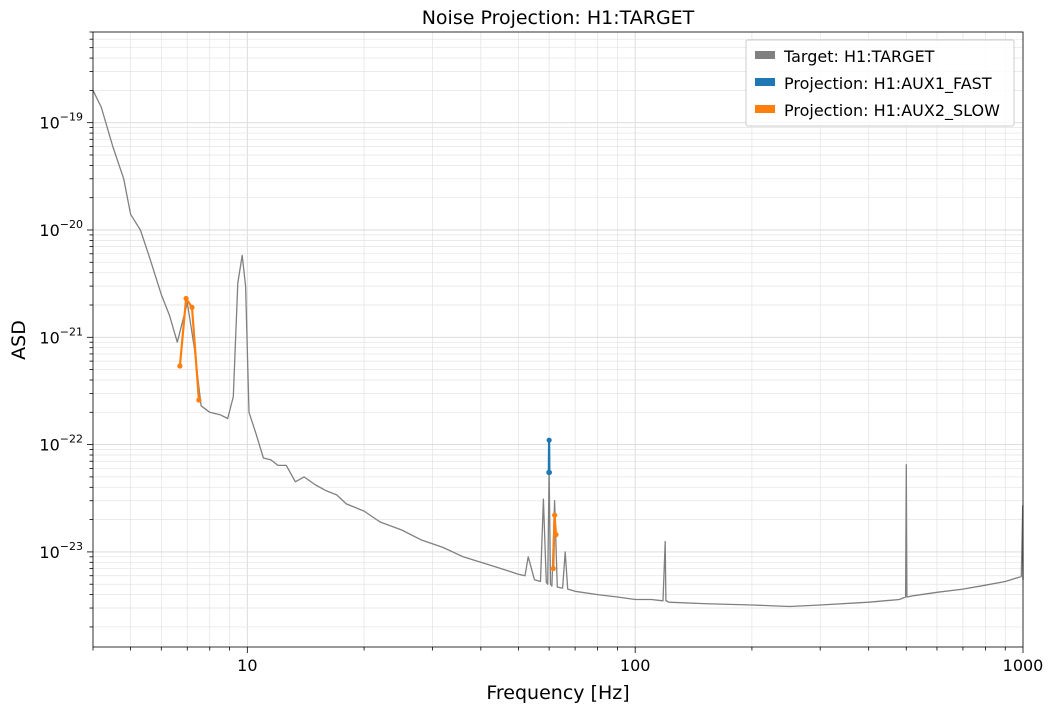  Describe the element at coordinates (61, 336) in the screenshot. I see `y-tick-label: 10−21` at that location.